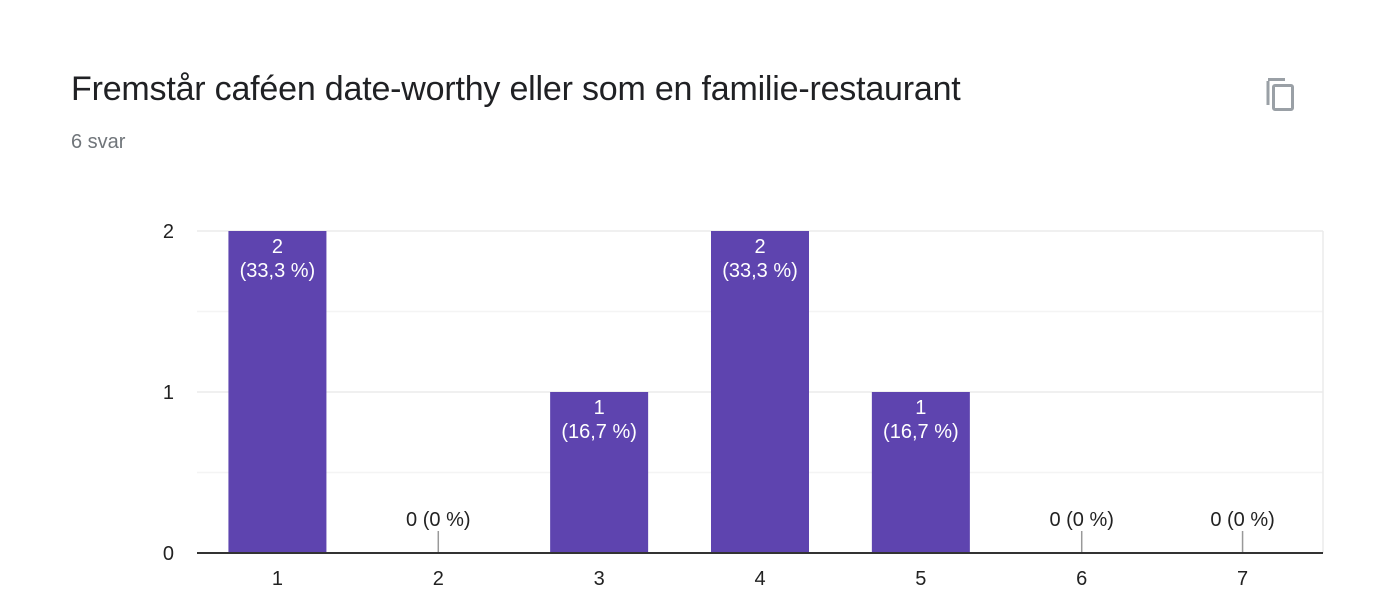 The width and height of the screenshot is (1376, 612). Describe the element at coordinates (168, 393) in the screenshot. I see `y-tick-label: 1` at that location.